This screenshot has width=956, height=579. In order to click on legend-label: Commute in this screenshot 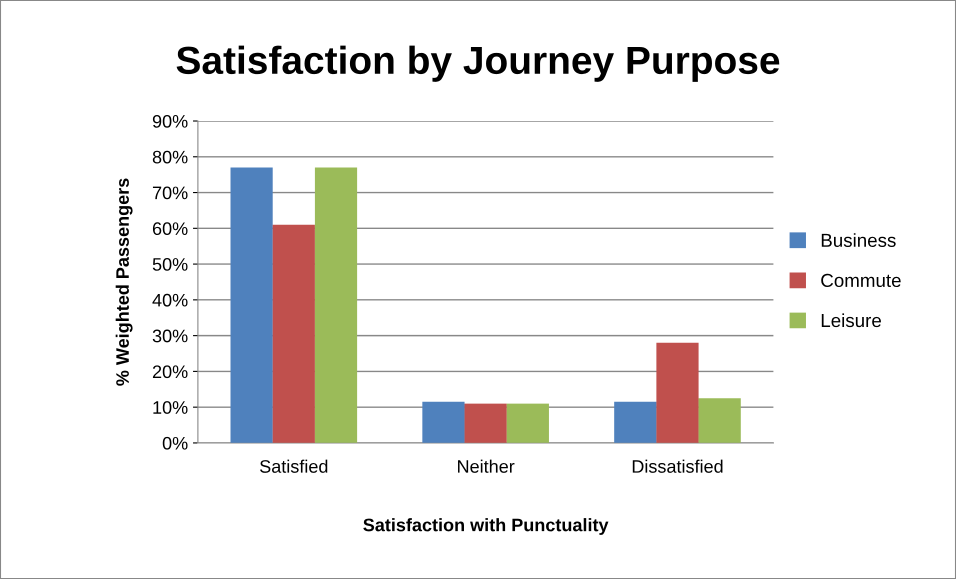, I will do `click(861, 281)`.